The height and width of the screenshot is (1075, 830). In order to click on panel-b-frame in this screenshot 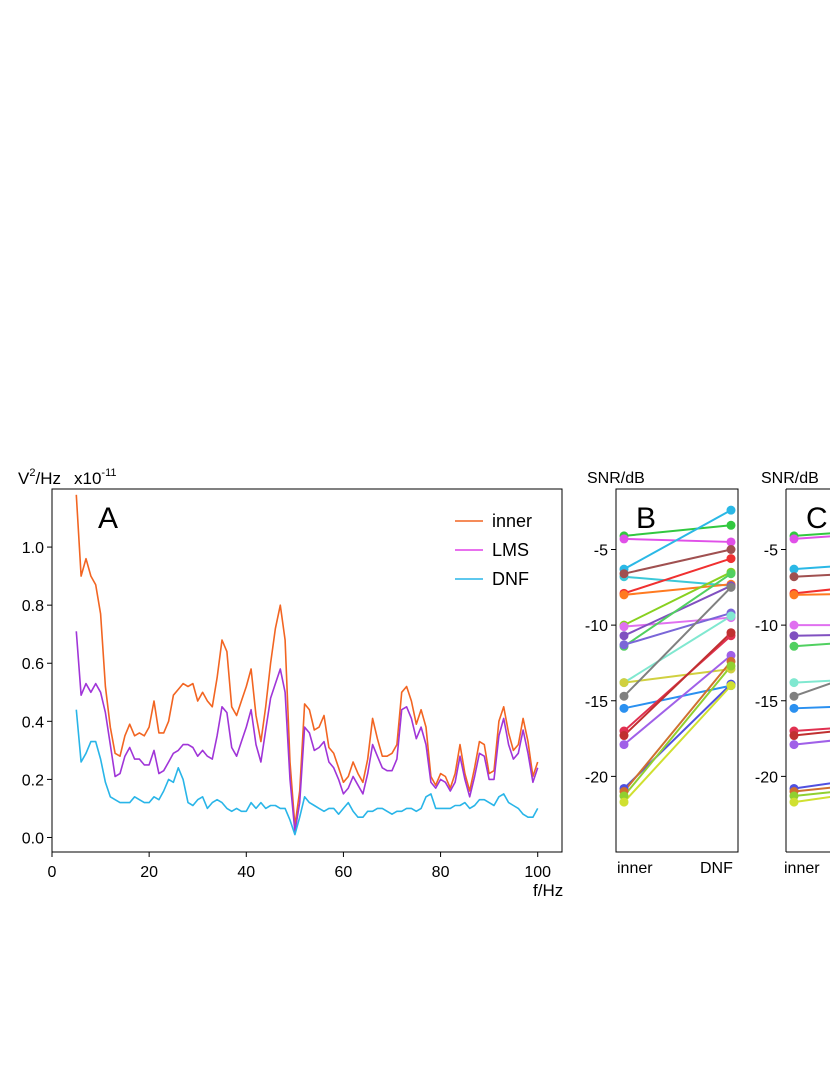, I will do `click(677, 670)`.